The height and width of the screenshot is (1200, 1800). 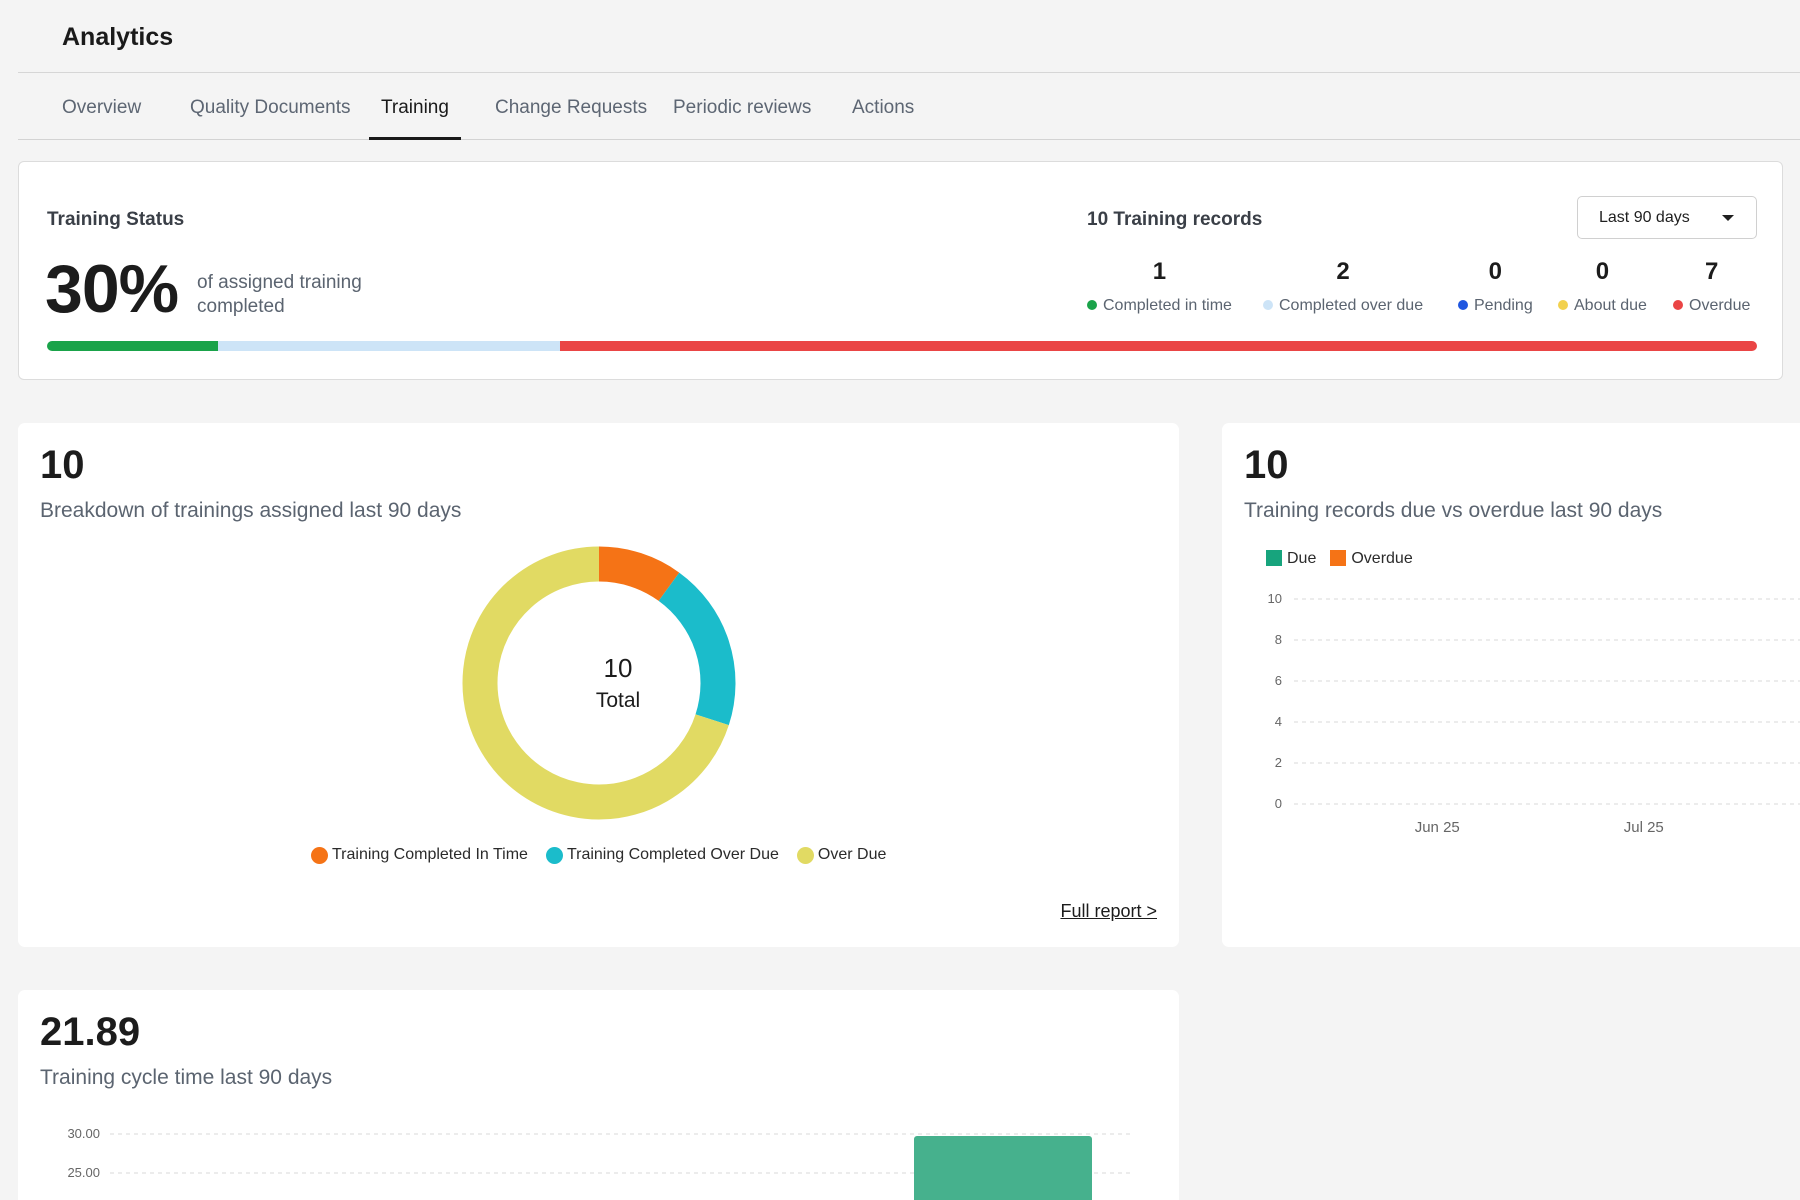 I want to click on legend-item: Training Completed In Time, so click(x=419, y=855).